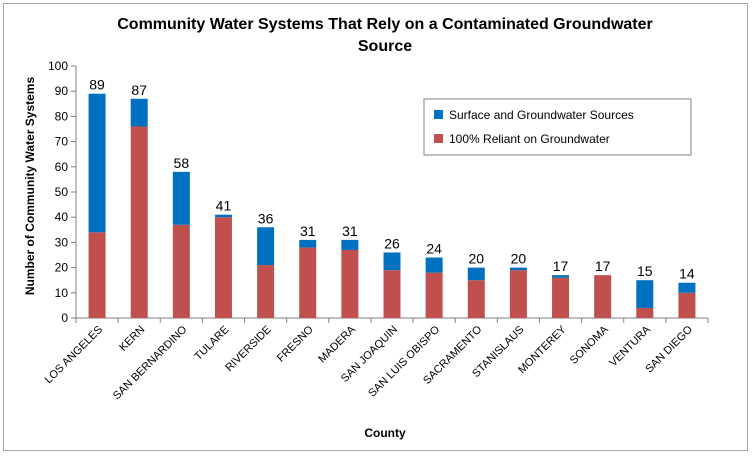  Describe the element at coordinates (62, 192) in the screenshot. I see `y-tick-label: 50` at that location.